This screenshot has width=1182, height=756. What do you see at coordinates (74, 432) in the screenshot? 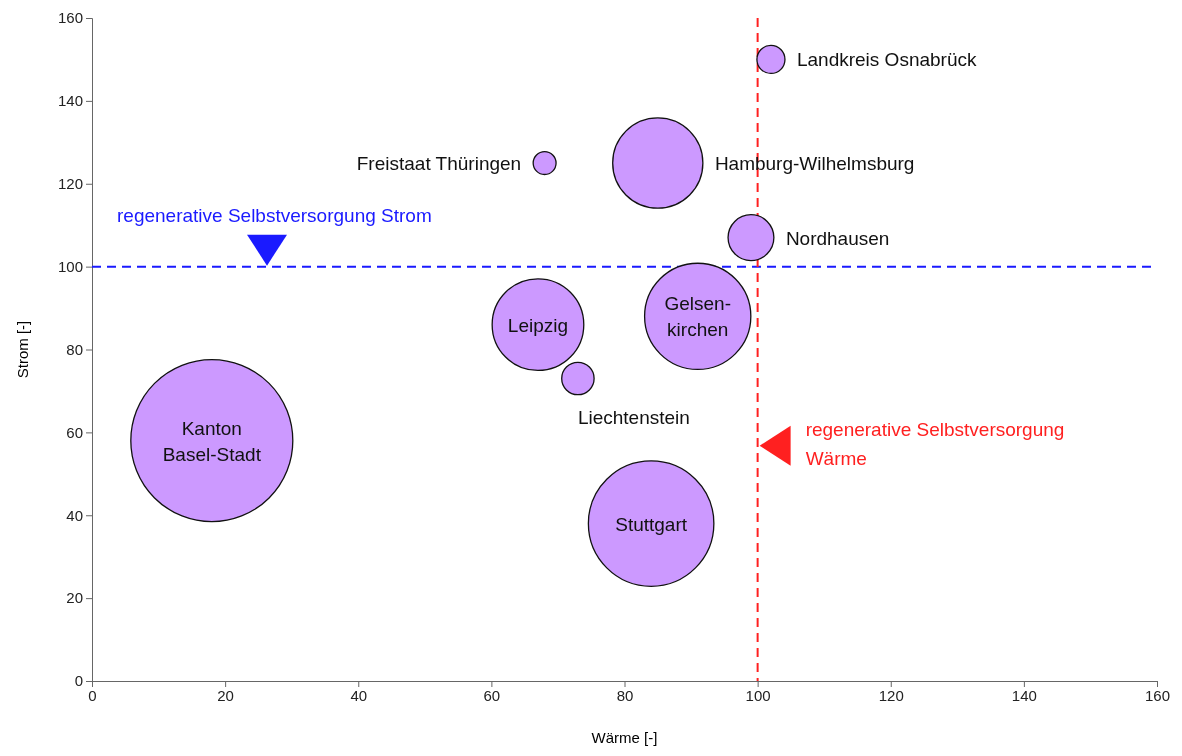
I see `y-tick-label: 60` at bounding box center [74, 432].